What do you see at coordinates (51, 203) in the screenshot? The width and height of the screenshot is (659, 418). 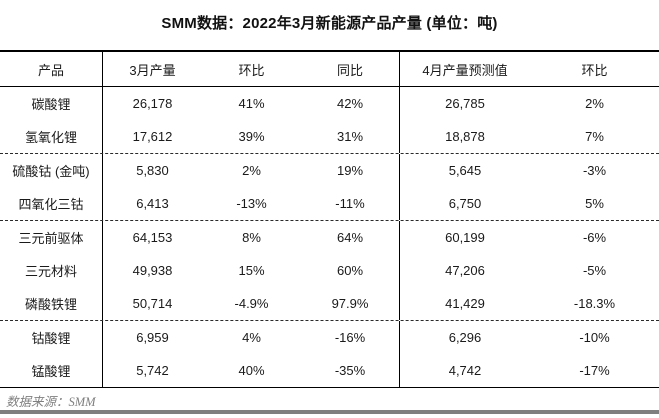 I see `product-cell: 四氧化三钴` at bounding box center [51, 203].